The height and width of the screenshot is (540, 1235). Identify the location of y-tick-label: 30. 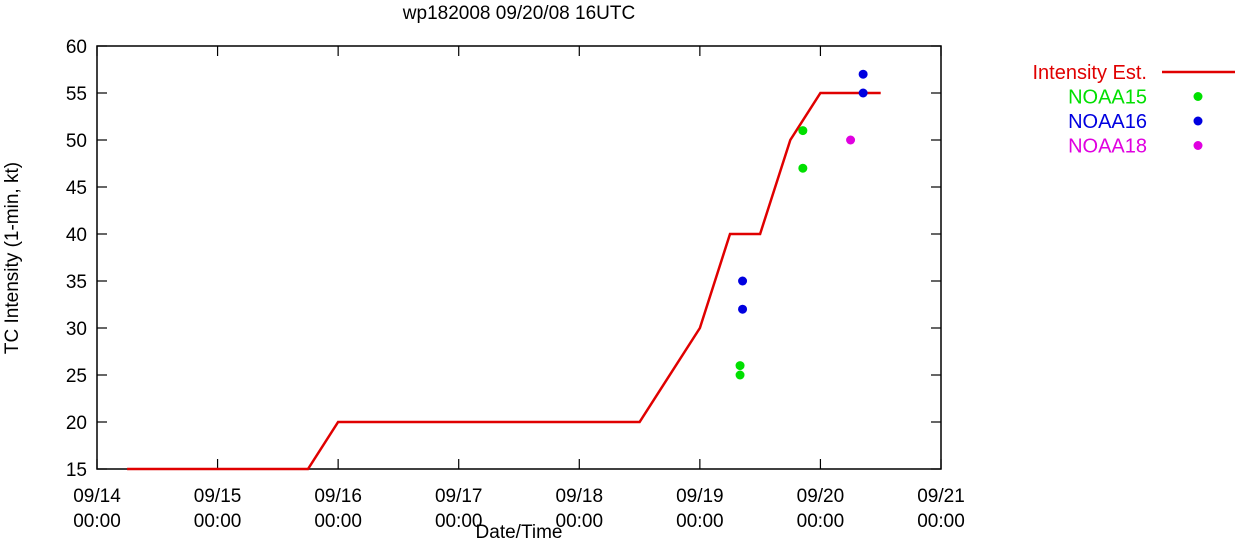
(76, 329).